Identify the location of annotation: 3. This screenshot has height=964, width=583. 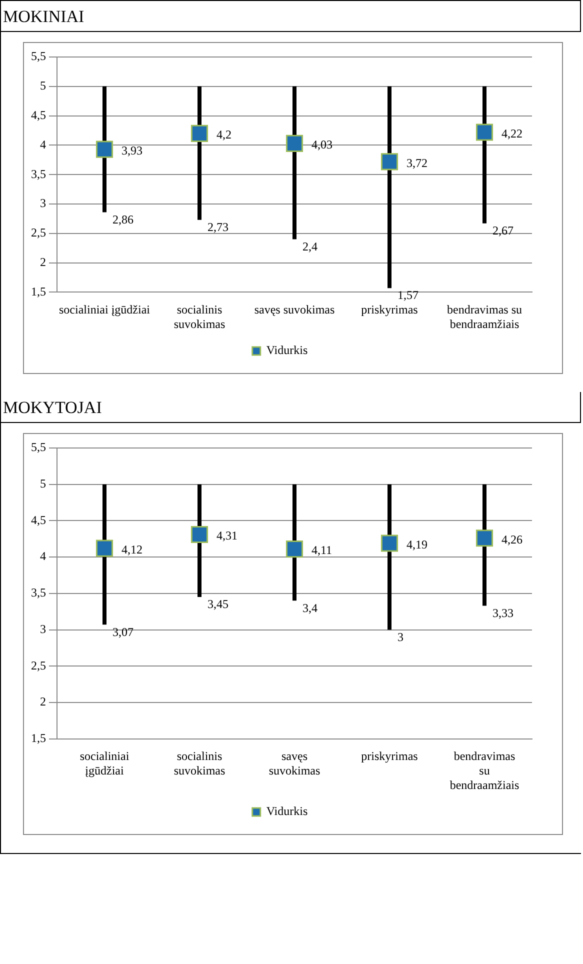
(401, 637).